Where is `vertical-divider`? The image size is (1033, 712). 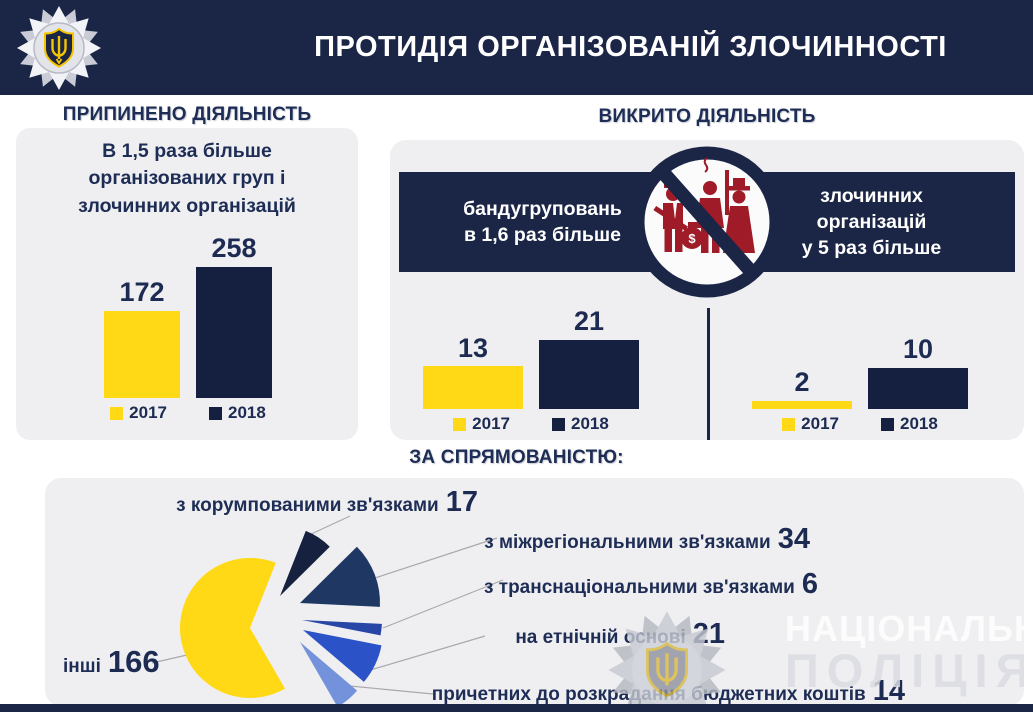 vertical-divider is located at coordinates (708, 374).